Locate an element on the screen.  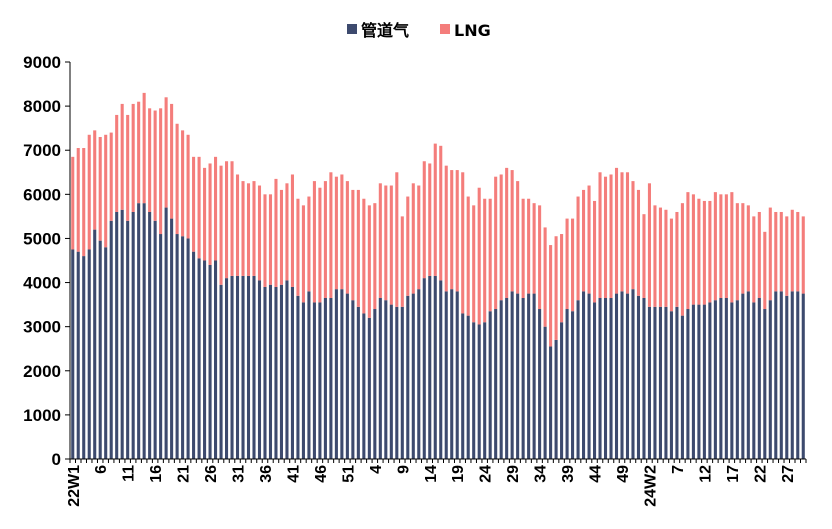
x-tick-label: 14 is located at coordinates (431, 474).